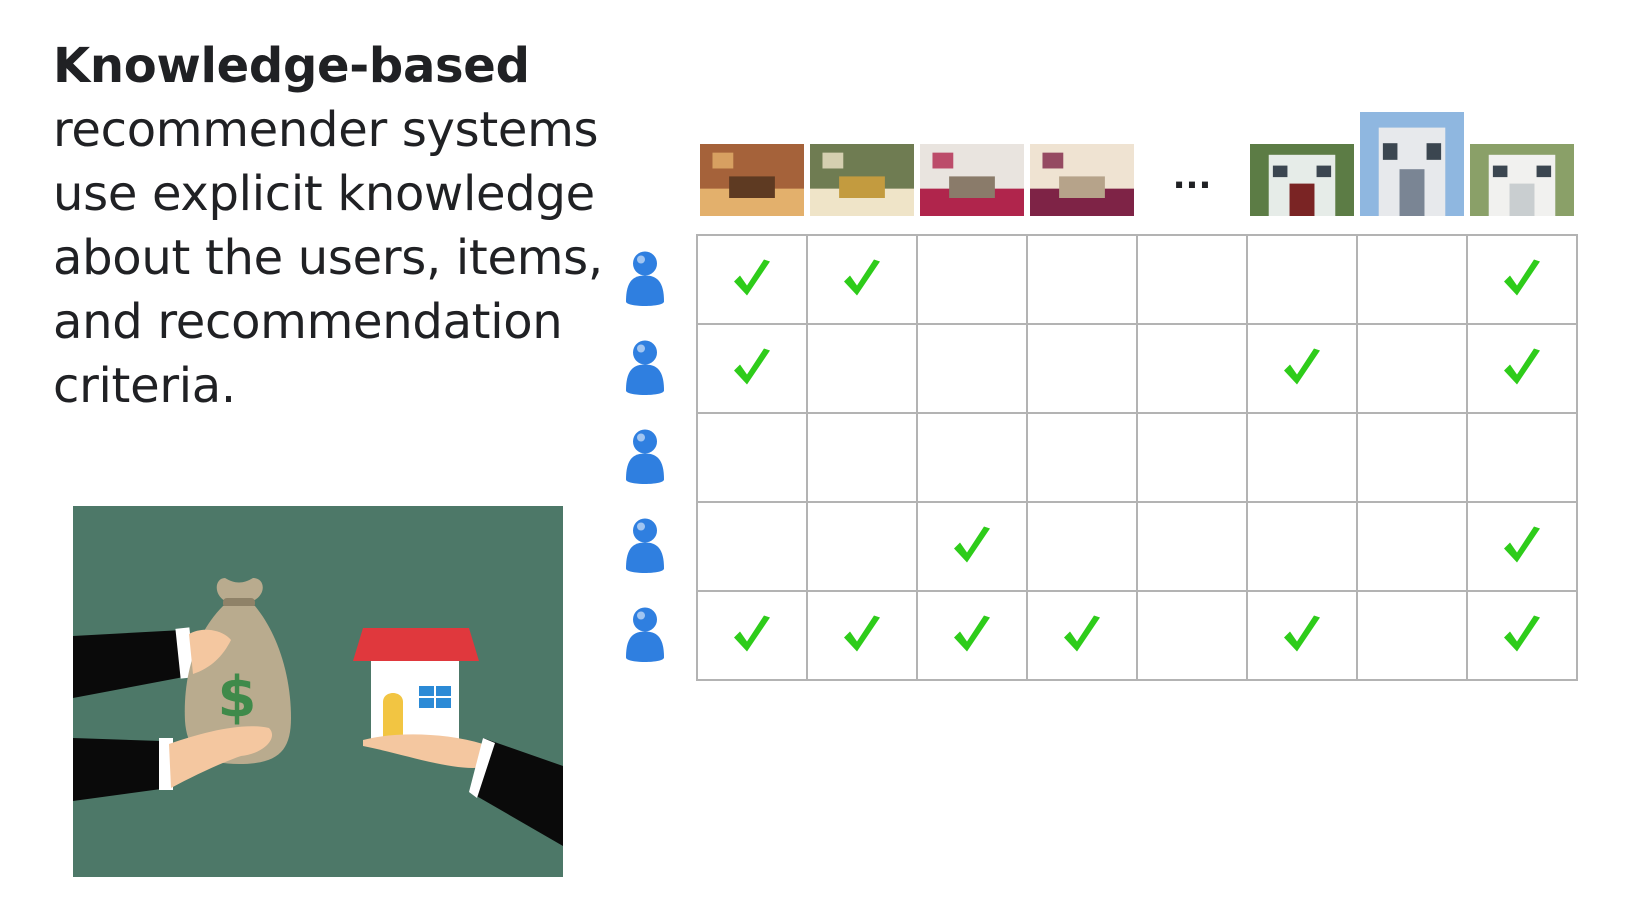 The width and height of the screenshot is (1637, 924). I want to click on entrance-photo-icon, so click(862, 180).